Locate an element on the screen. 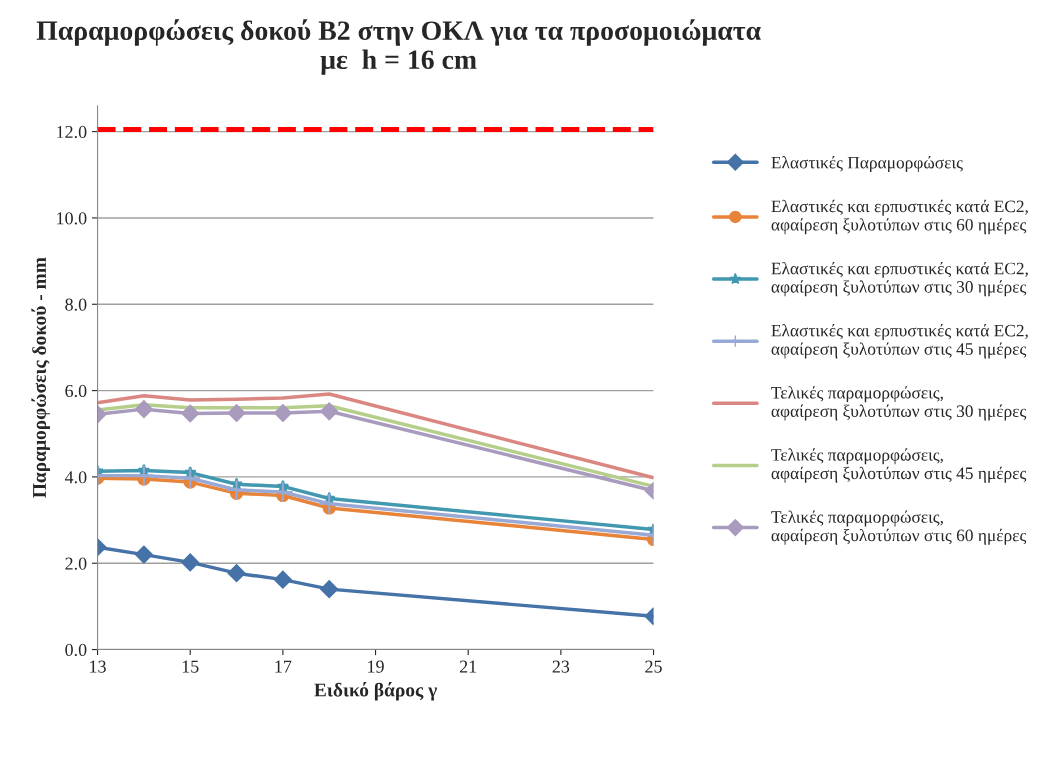  legend-label: Ελαστικές και ερπυστικές κατά EC2, αφαίρεση ξυλοτύπων στις 45 ημέρες is located at coordinates (899, 341).